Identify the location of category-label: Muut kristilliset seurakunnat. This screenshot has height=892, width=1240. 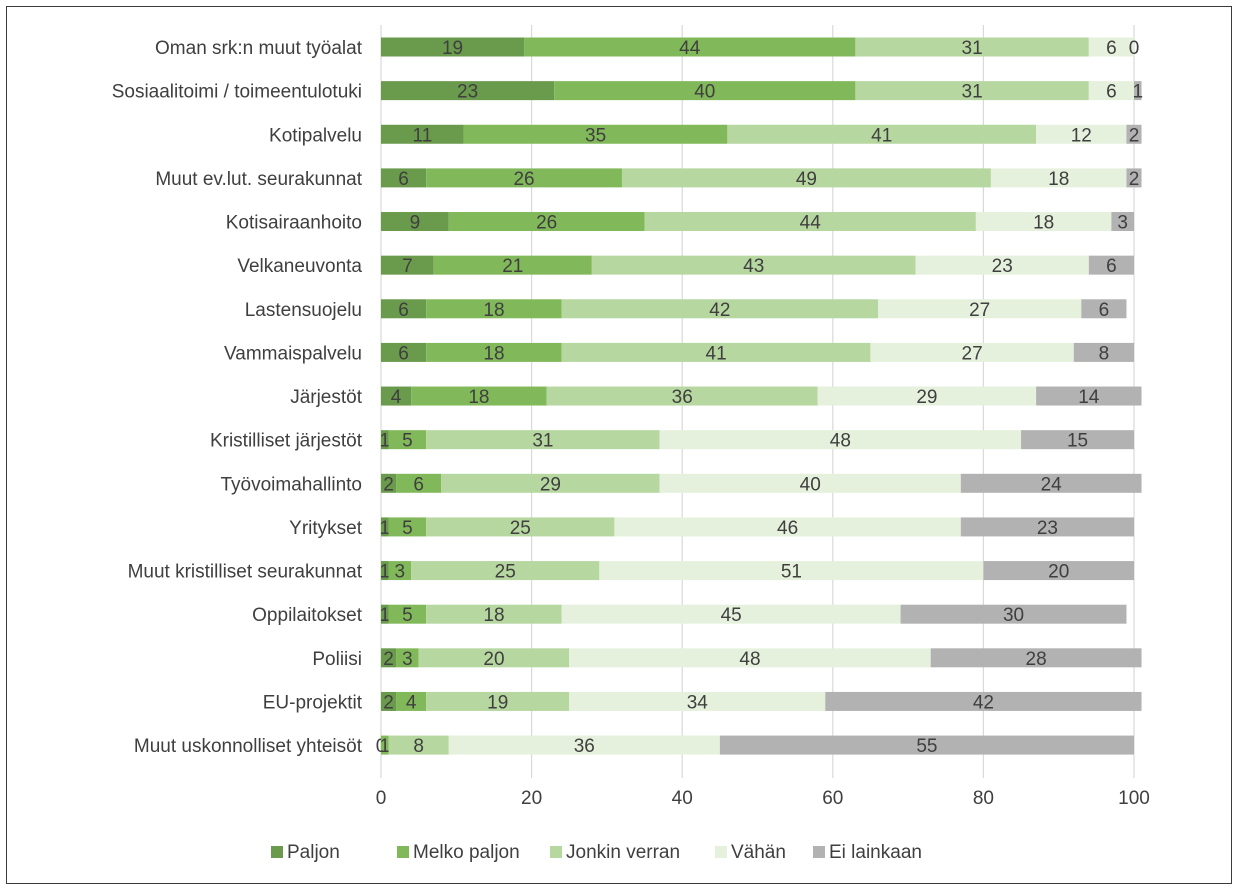
(245, 572).